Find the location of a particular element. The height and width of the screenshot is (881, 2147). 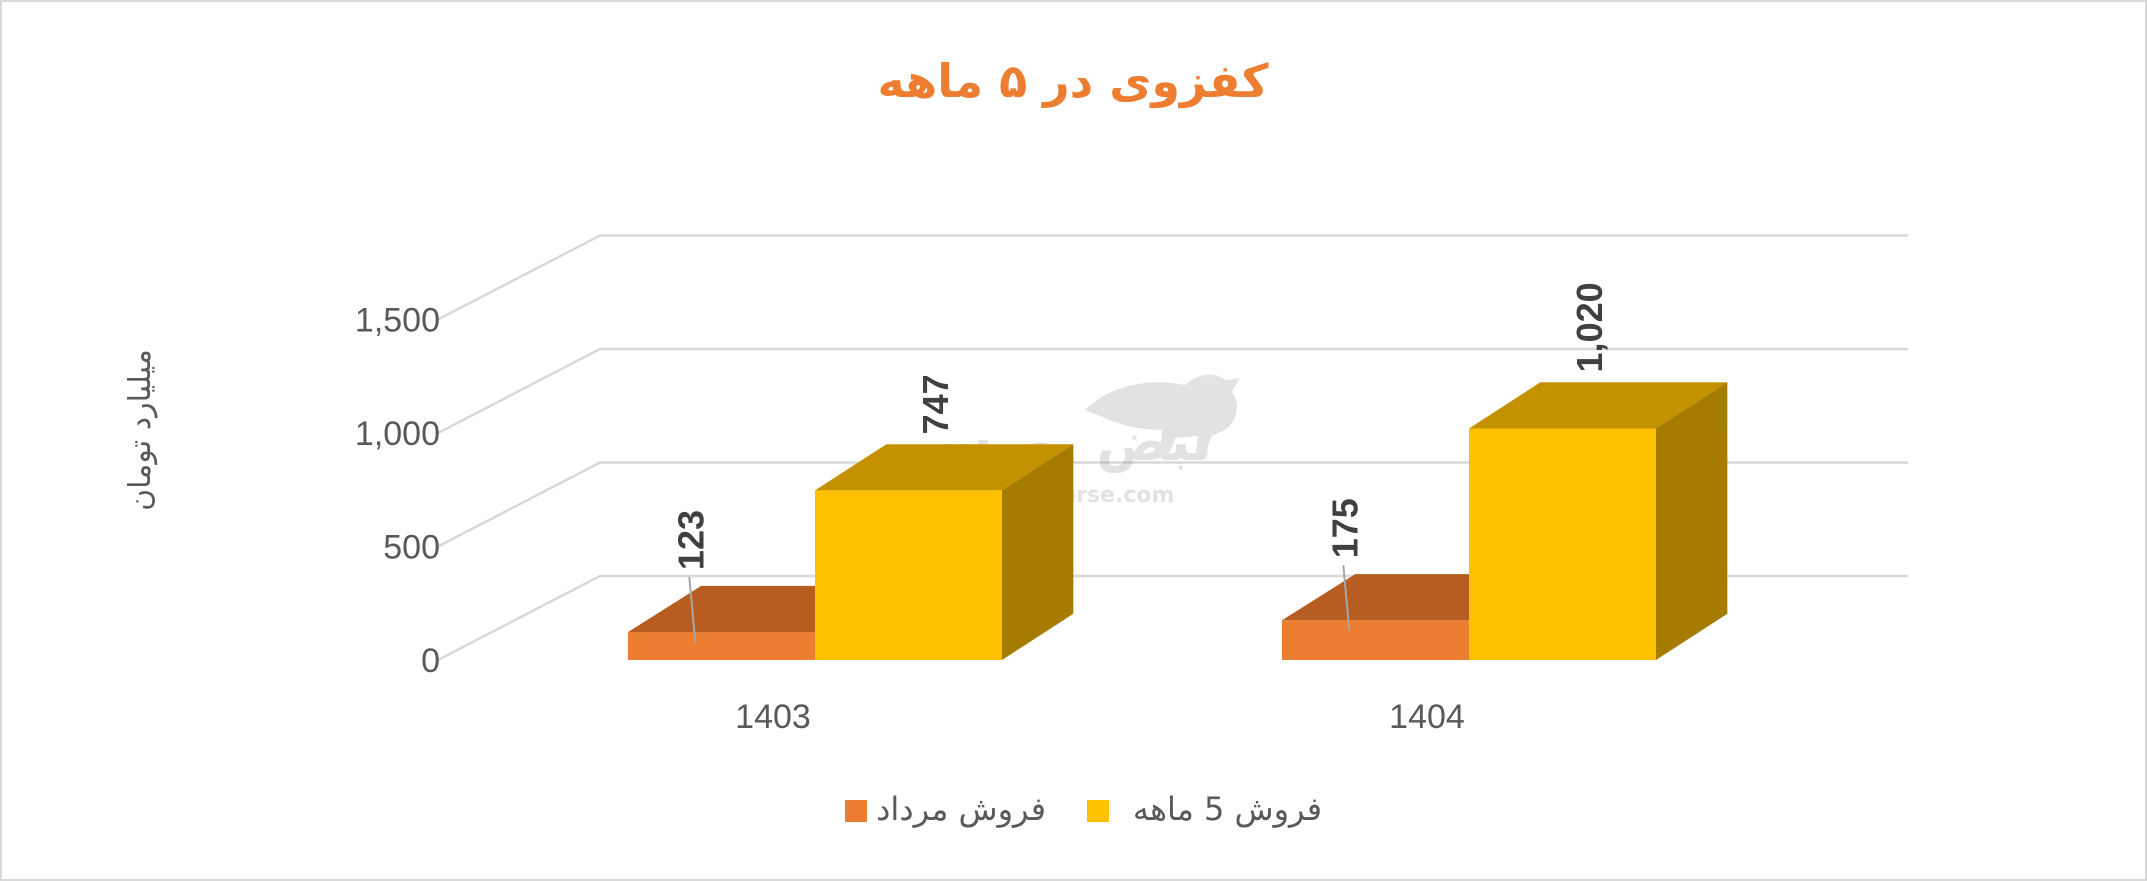

y-axis-label: میلیارد تومان is located at coordinates (140, 430).